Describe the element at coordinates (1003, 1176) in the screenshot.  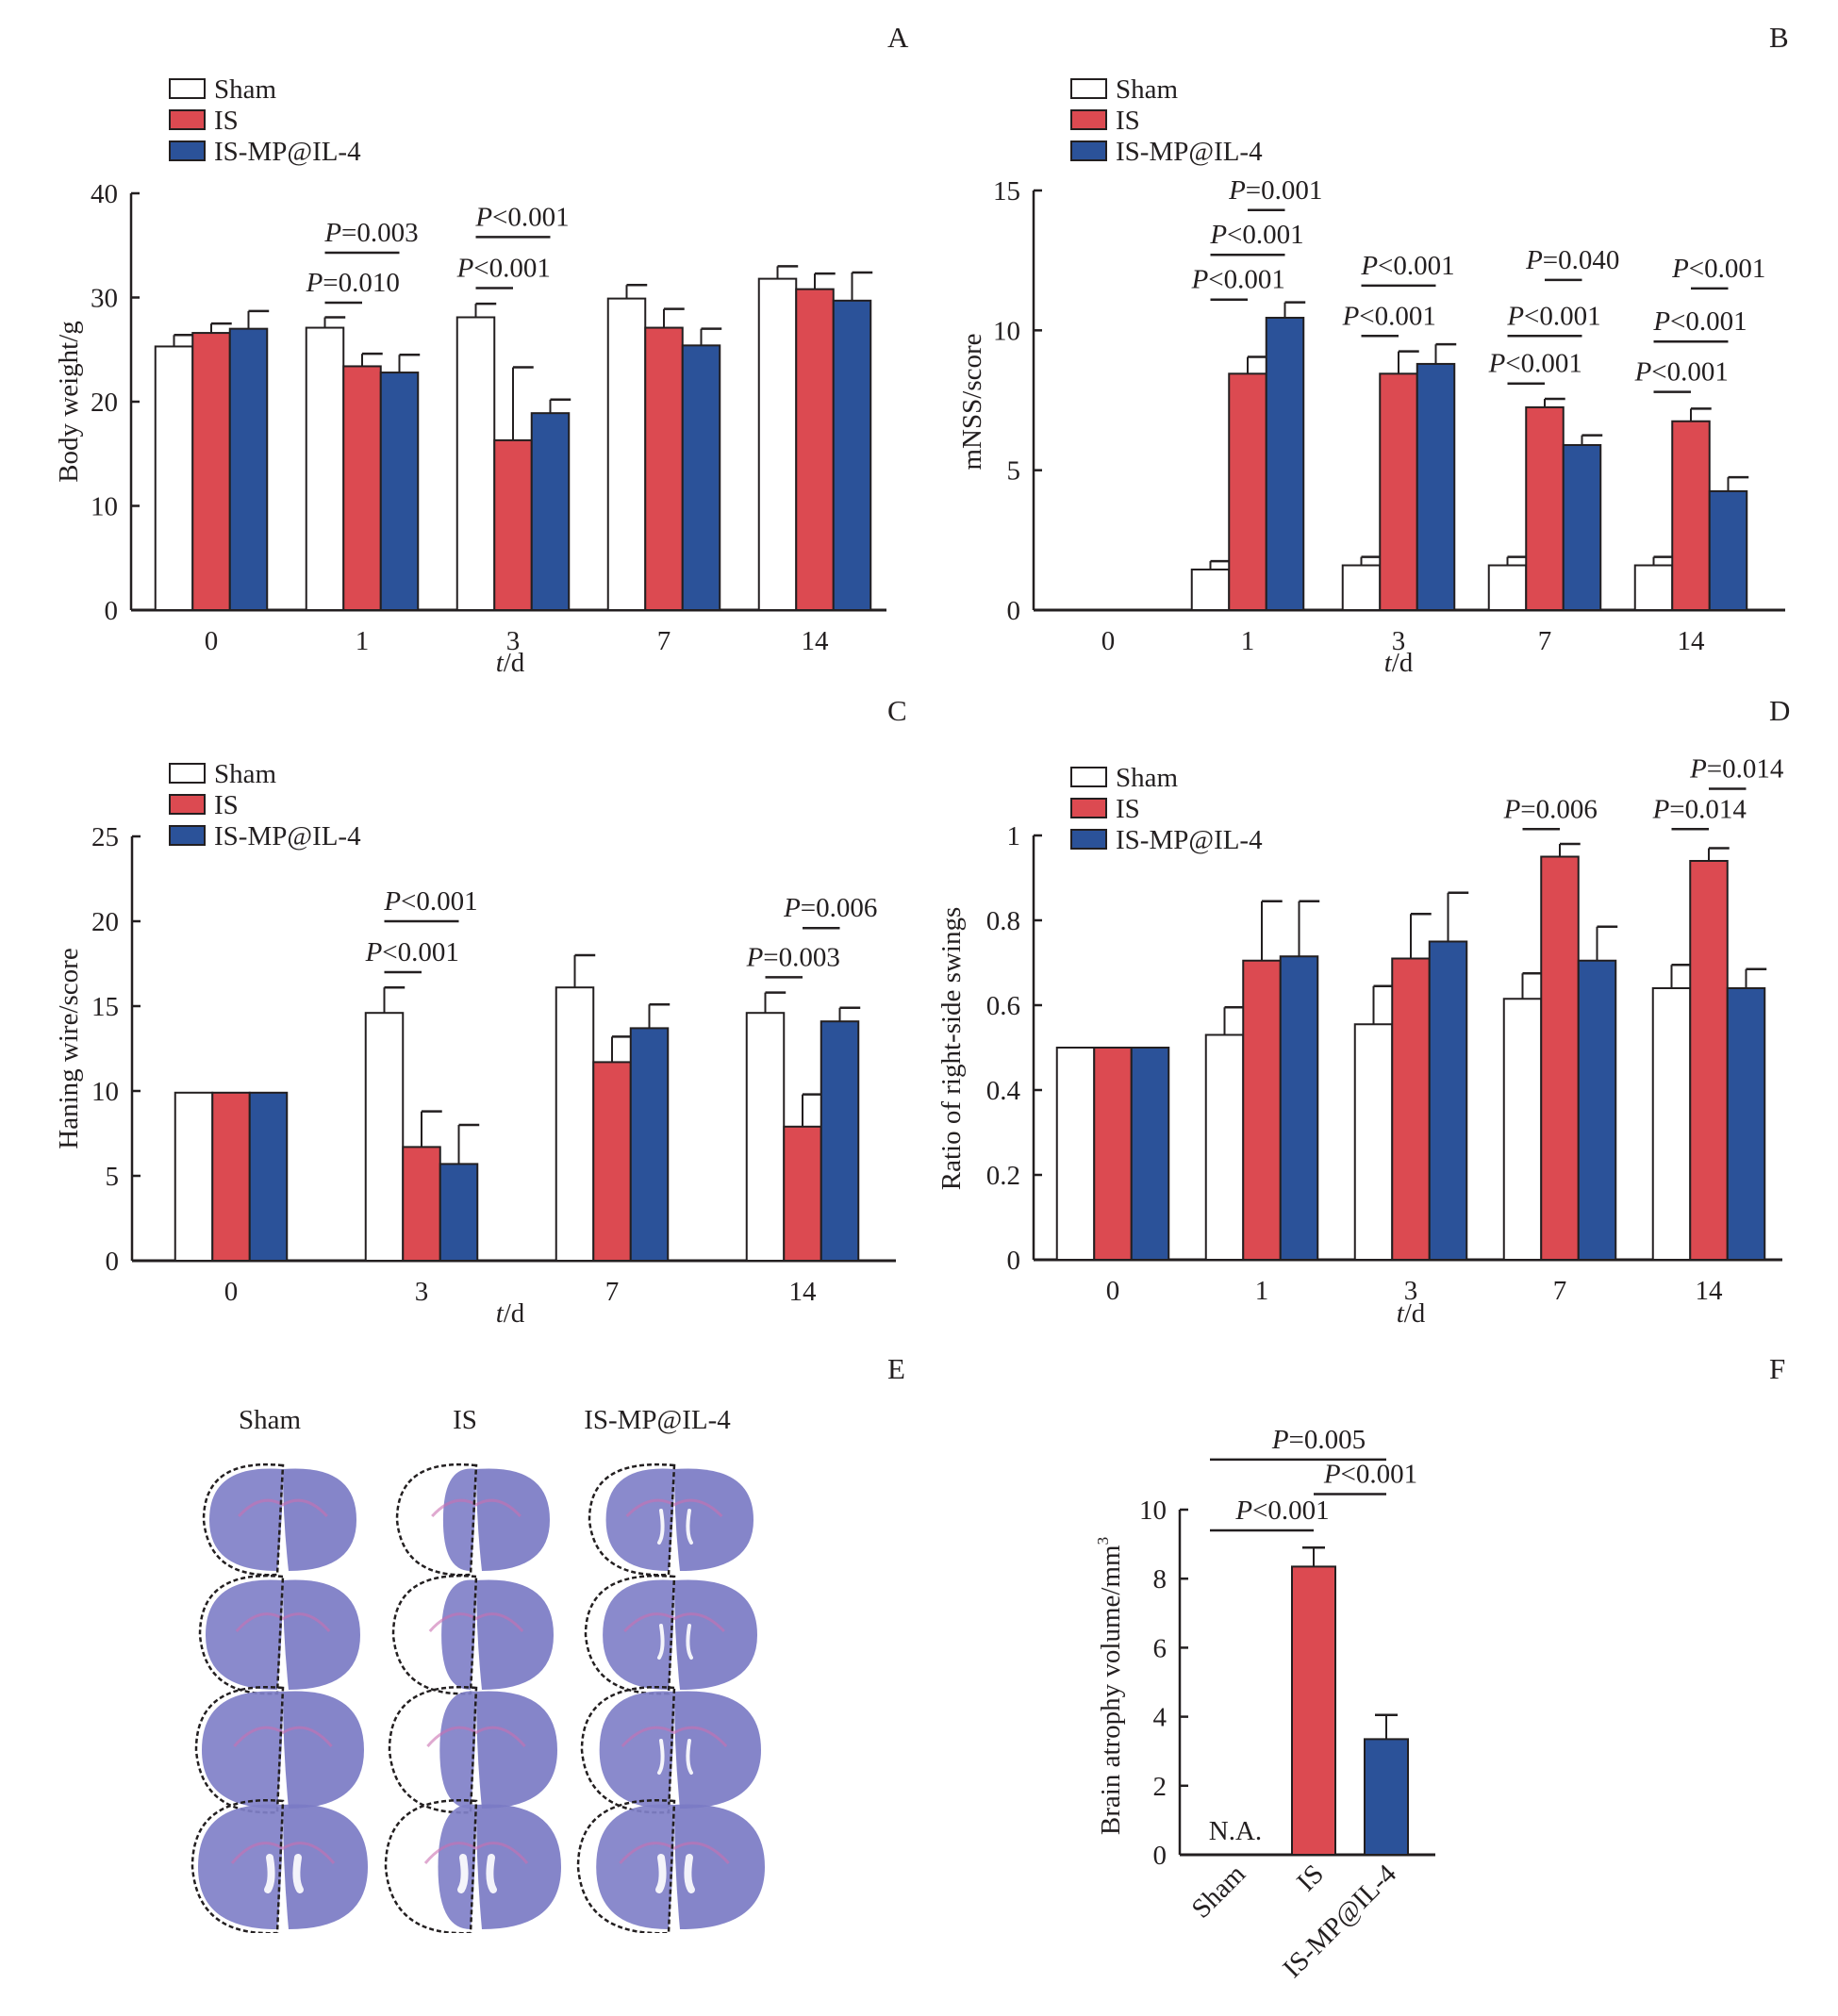
I see `y-tick-label: 0.2` at that location.